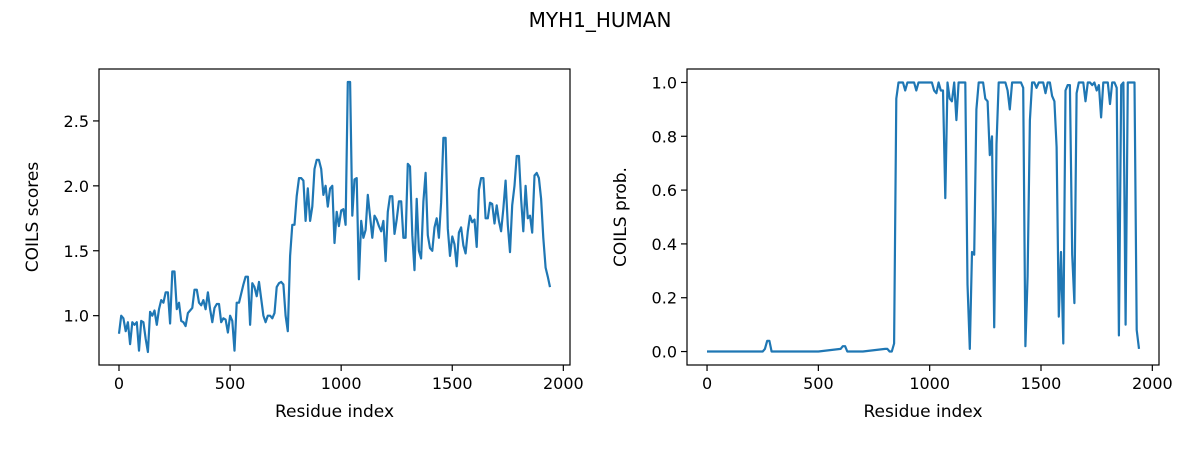  What do you see at coordinates (76, 121) in the screenshot?
I see `y-tick-label: 2.5` at bounding box center [76, 121].